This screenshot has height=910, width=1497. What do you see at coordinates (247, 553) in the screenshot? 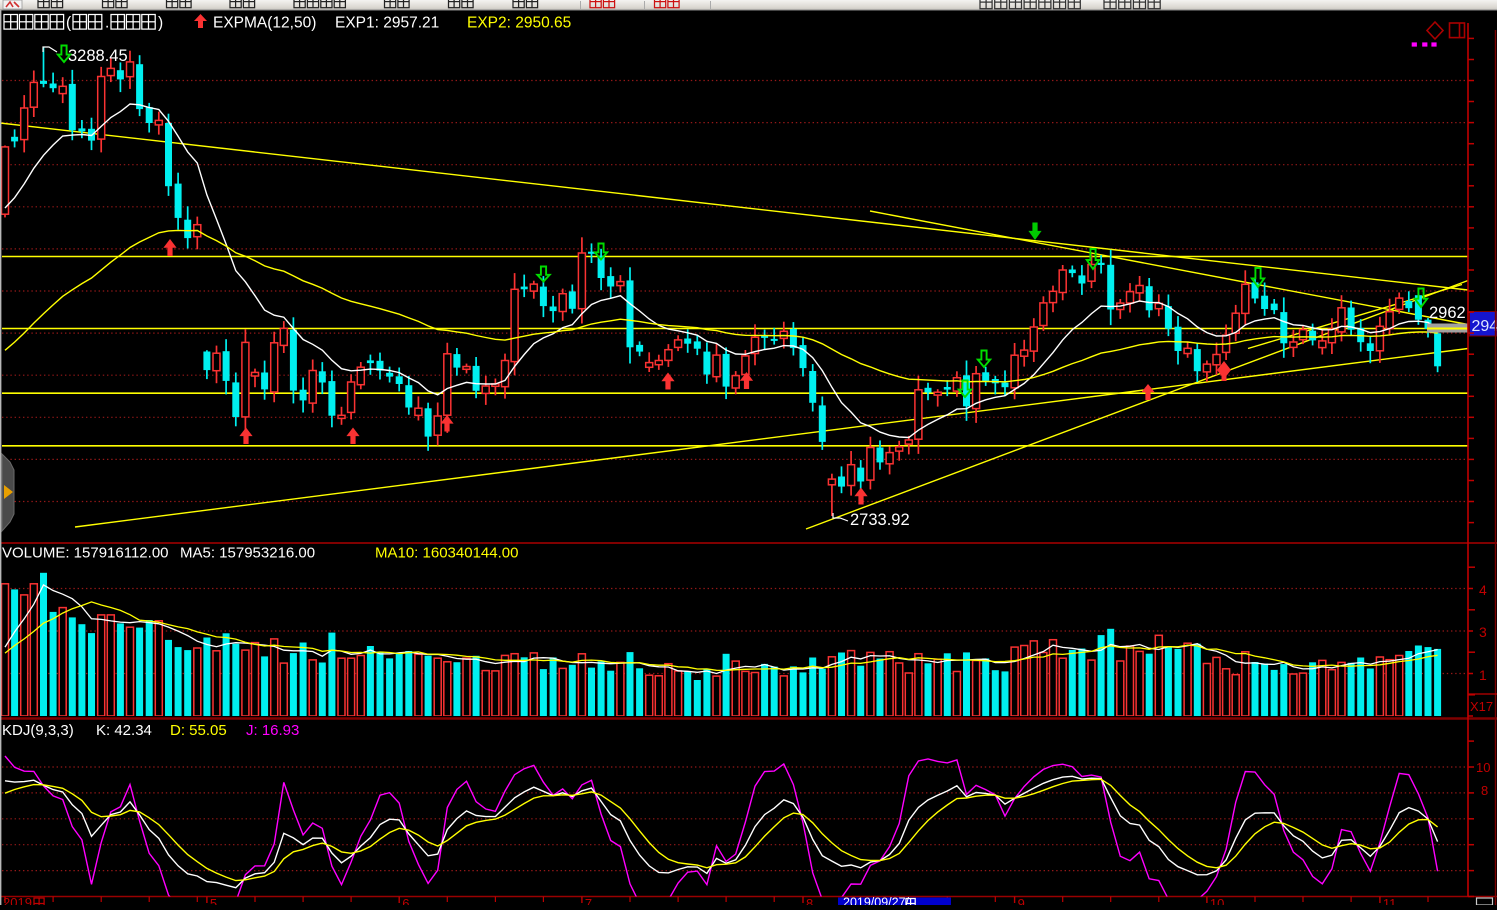
I see `svg-text: MA5: 157953216.00` at bounding box center [247, 553].